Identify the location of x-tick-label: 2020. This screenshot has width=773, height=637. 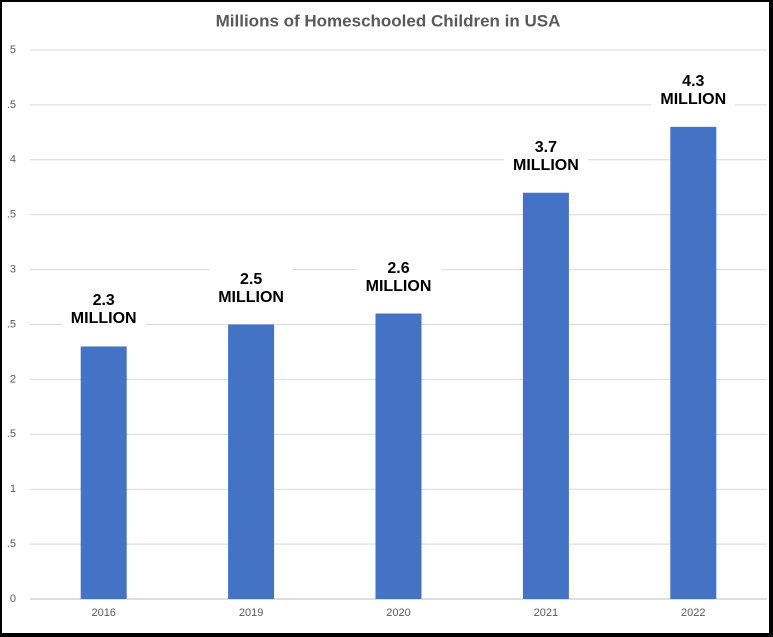
(398, 613).